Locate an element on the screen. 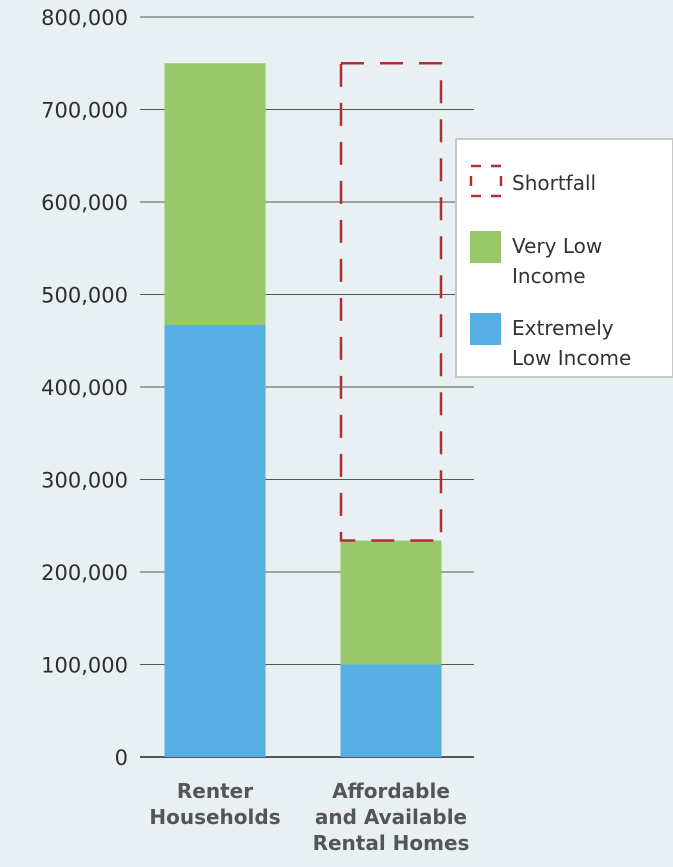 Image resolution: width=673 pixels, height=867 pixels. y-tick-label: 100,000 is located at coordinates (84, 666).